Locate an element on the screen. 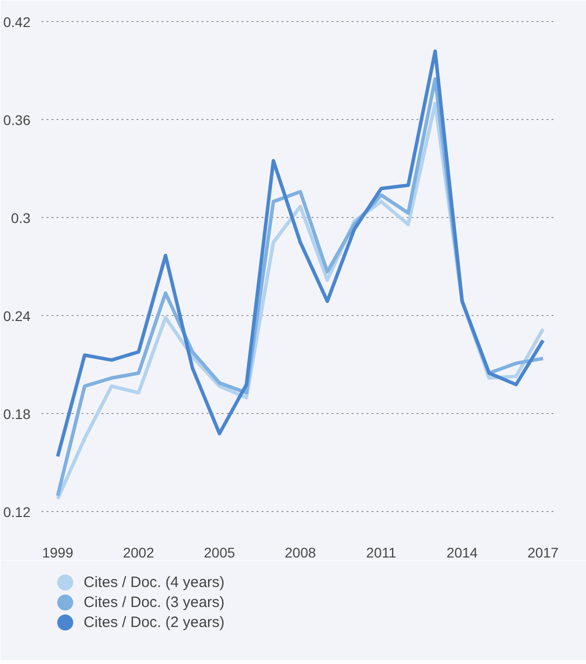 Image resolution: width=586 pixels, height=664 pixels. x-tick-label: 1999 is located at coordinates (58, 552).